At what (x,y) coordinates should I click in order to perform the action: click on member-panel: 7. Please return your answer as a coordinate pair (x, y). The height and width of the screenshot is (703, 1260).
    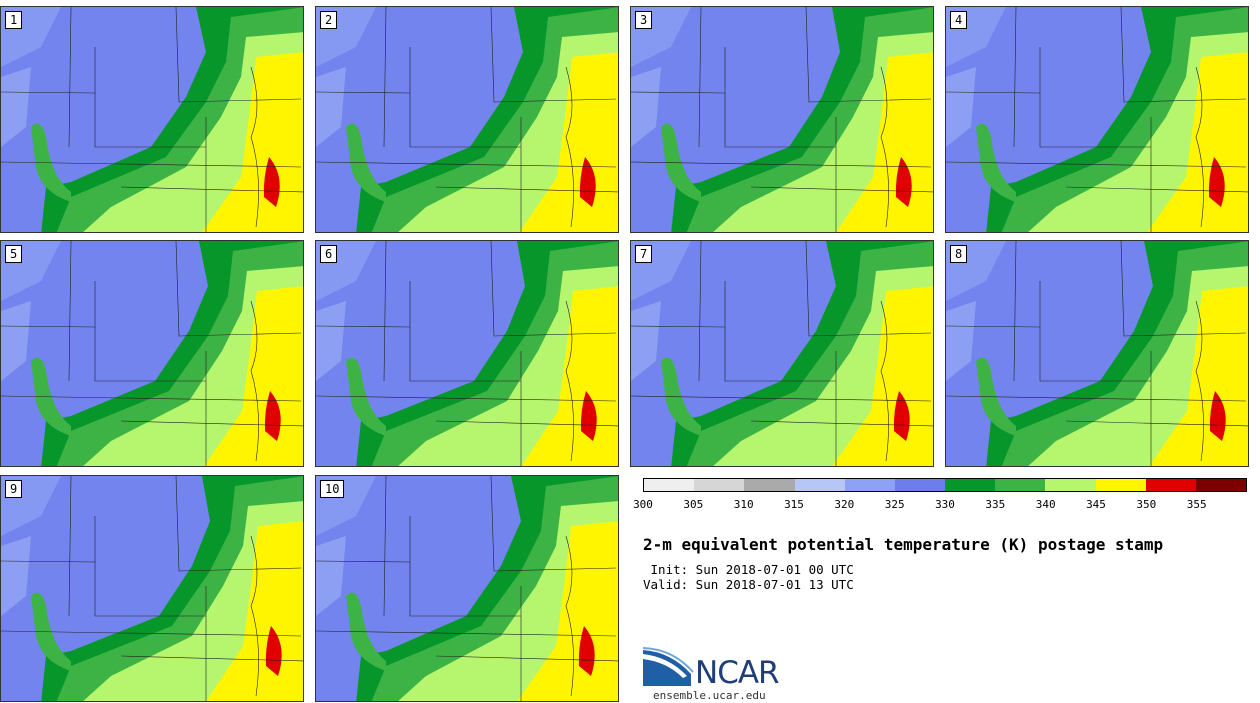
    Looking at the image, I should click on (782, 353).